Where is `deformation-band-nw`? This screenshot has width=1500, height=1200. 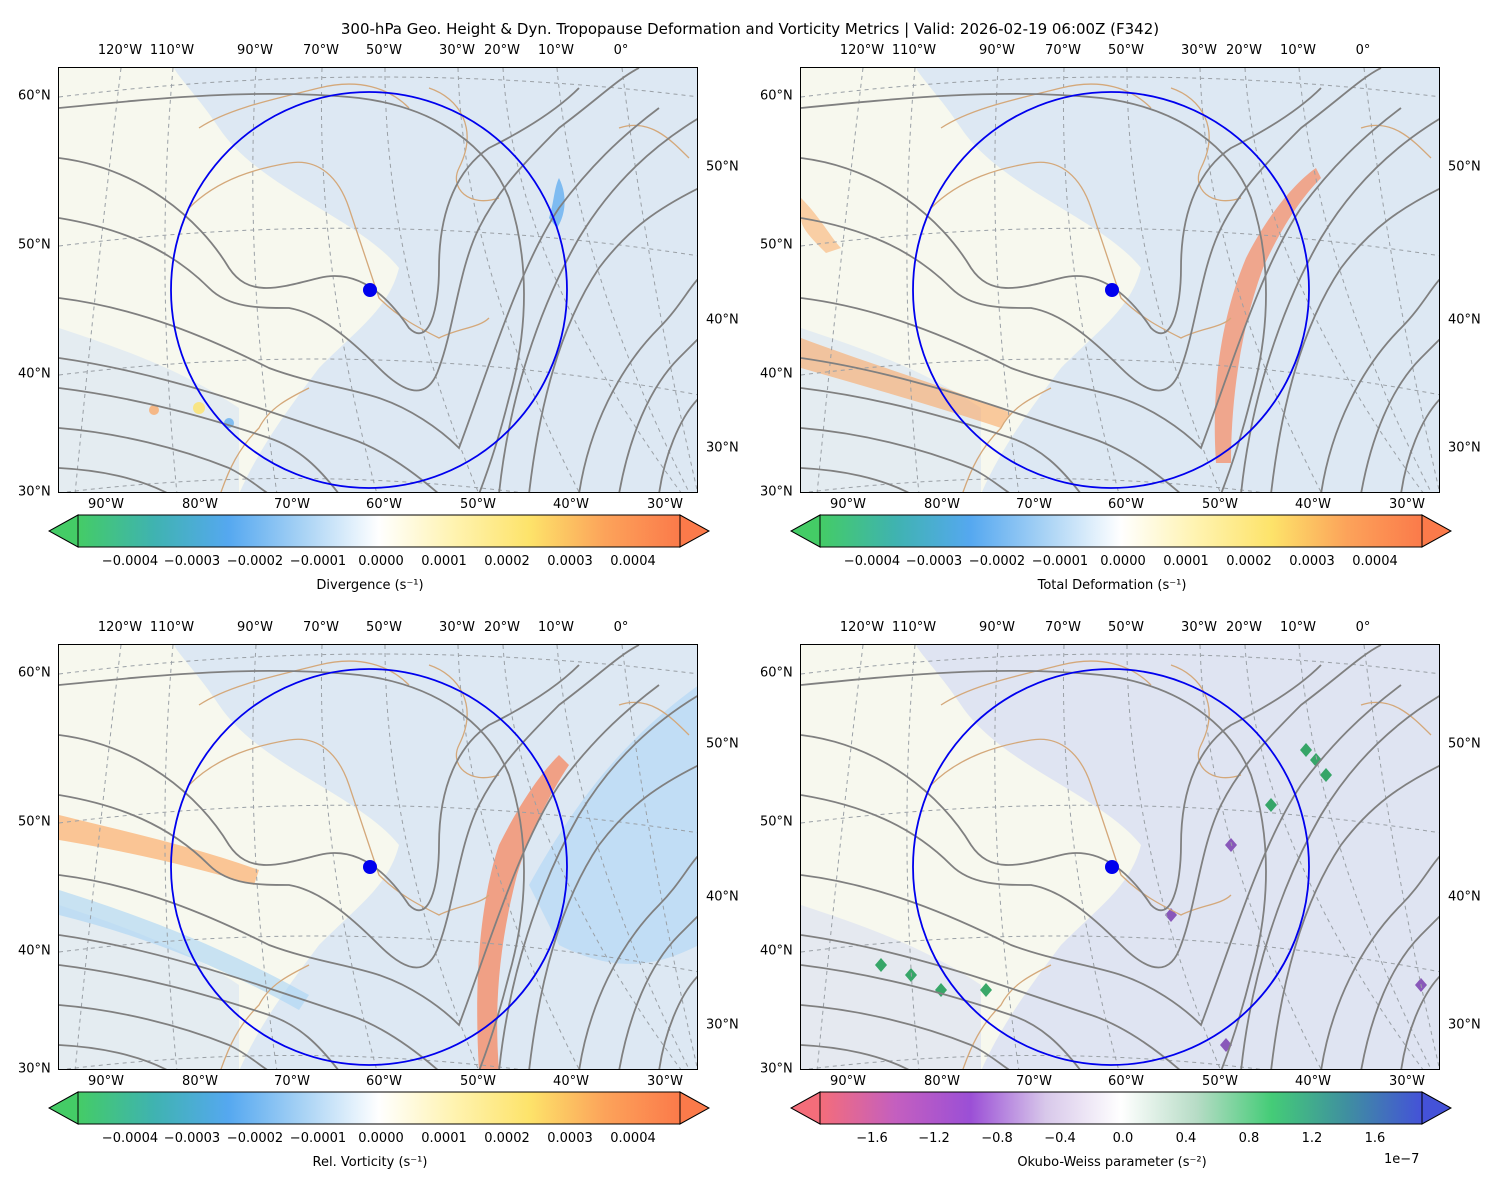
deformation-band-nw is located at coordinates (821, 225).